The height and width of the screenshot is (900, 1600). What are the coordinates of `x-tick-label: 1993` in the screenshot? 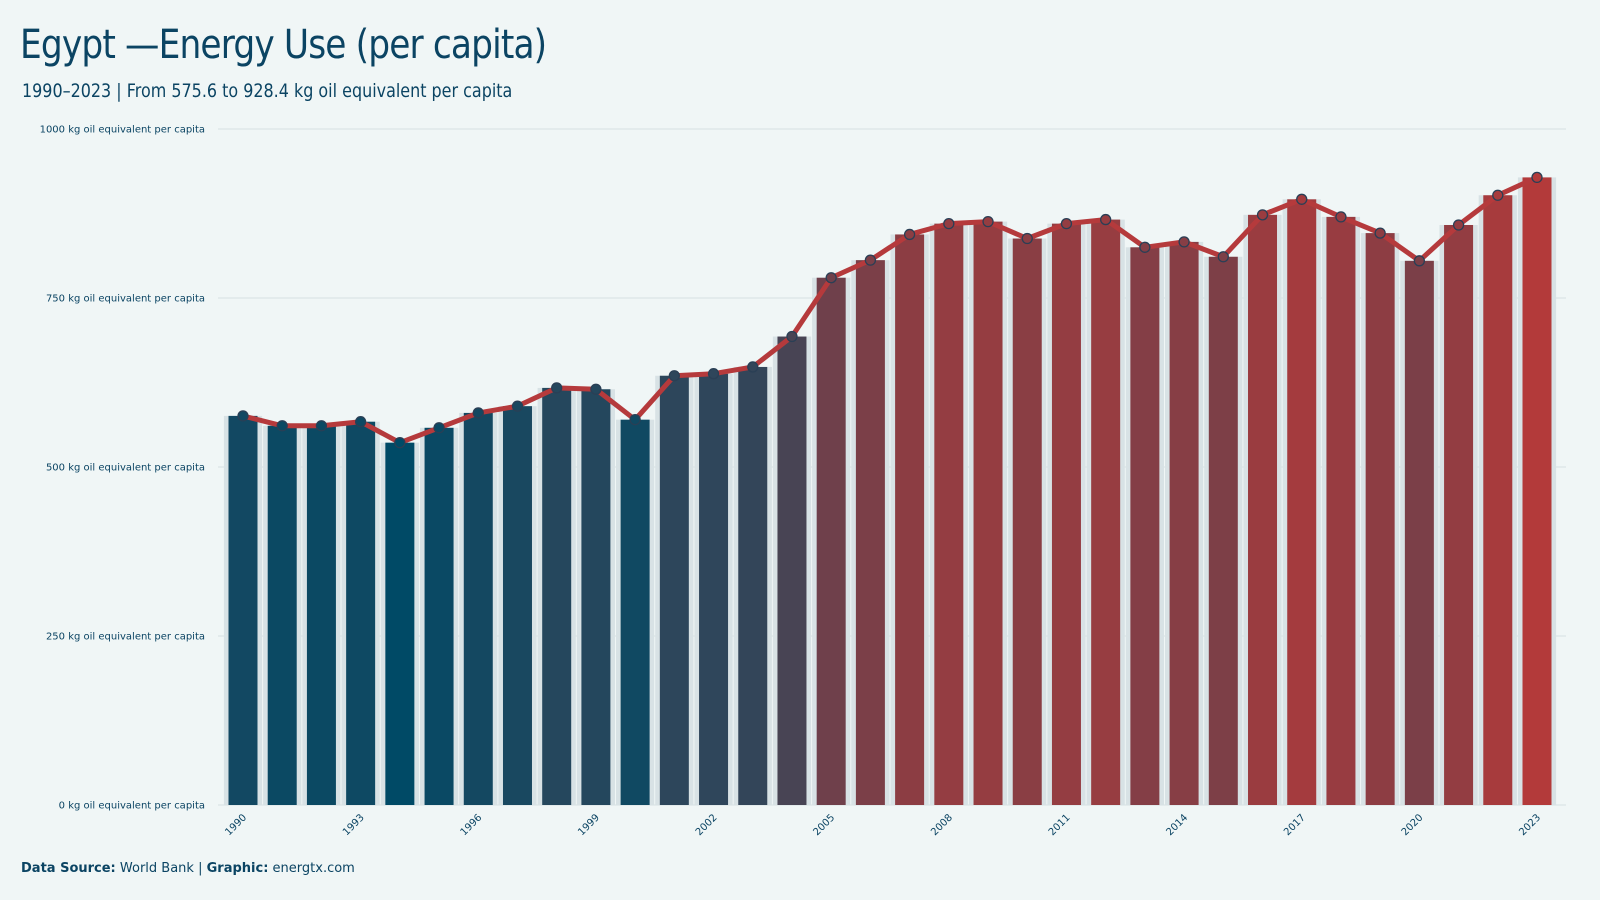 It's located at (354, 825).